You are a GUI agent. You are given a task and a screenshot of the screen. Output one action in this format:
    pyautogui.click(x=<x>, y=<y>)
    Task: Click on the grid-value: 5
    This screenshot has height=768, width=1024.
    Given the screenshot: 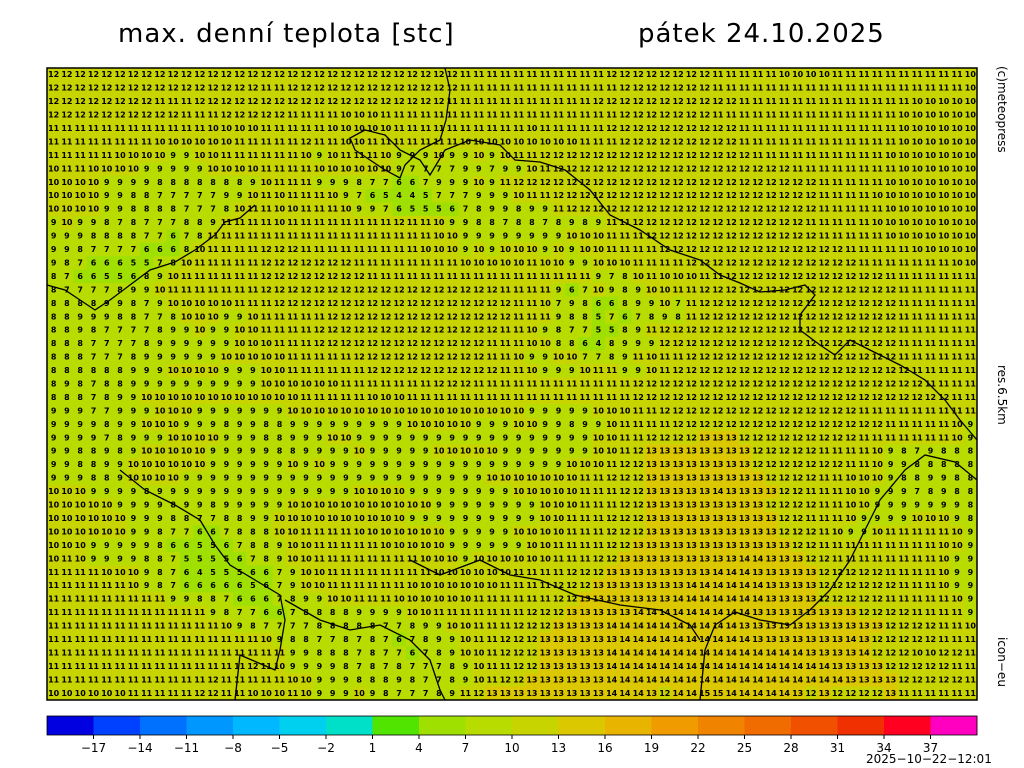 What is the action you would take?
    pyautogui.click(x=612, y=330)
    